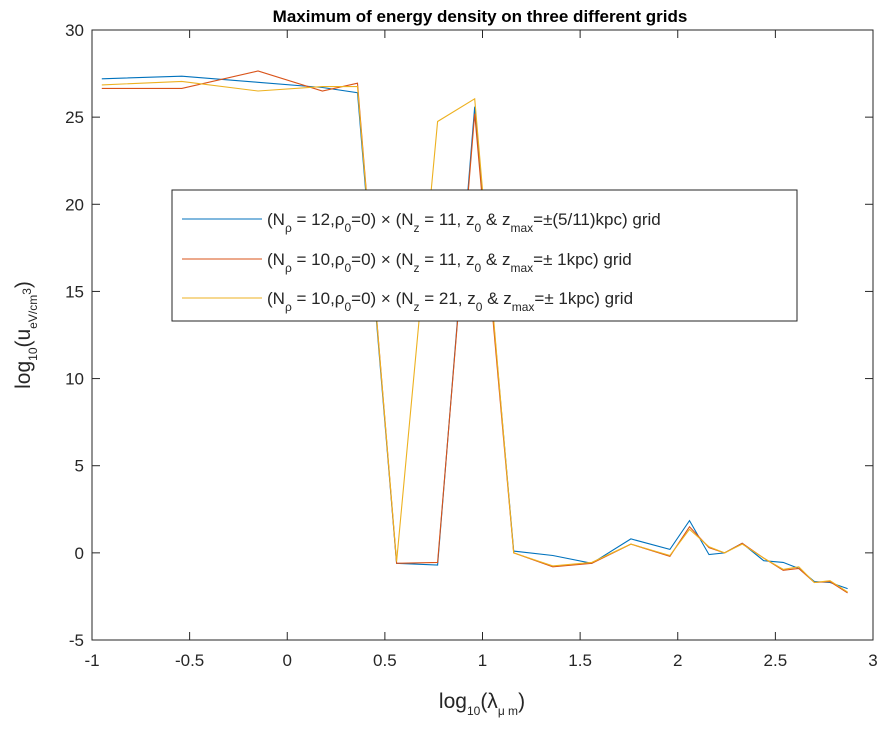  Describe the element at coordinates (74, 379) in the screenshot. I see `y-tick-label: 10` at that location.